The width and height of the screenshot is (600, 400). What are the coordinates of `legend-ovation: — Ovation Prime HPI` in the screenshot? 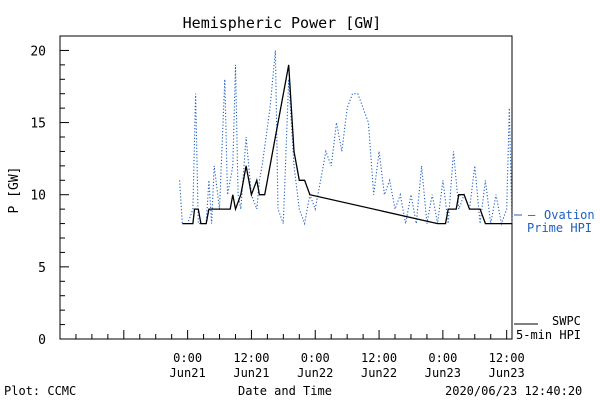 It's located at (554, 221).